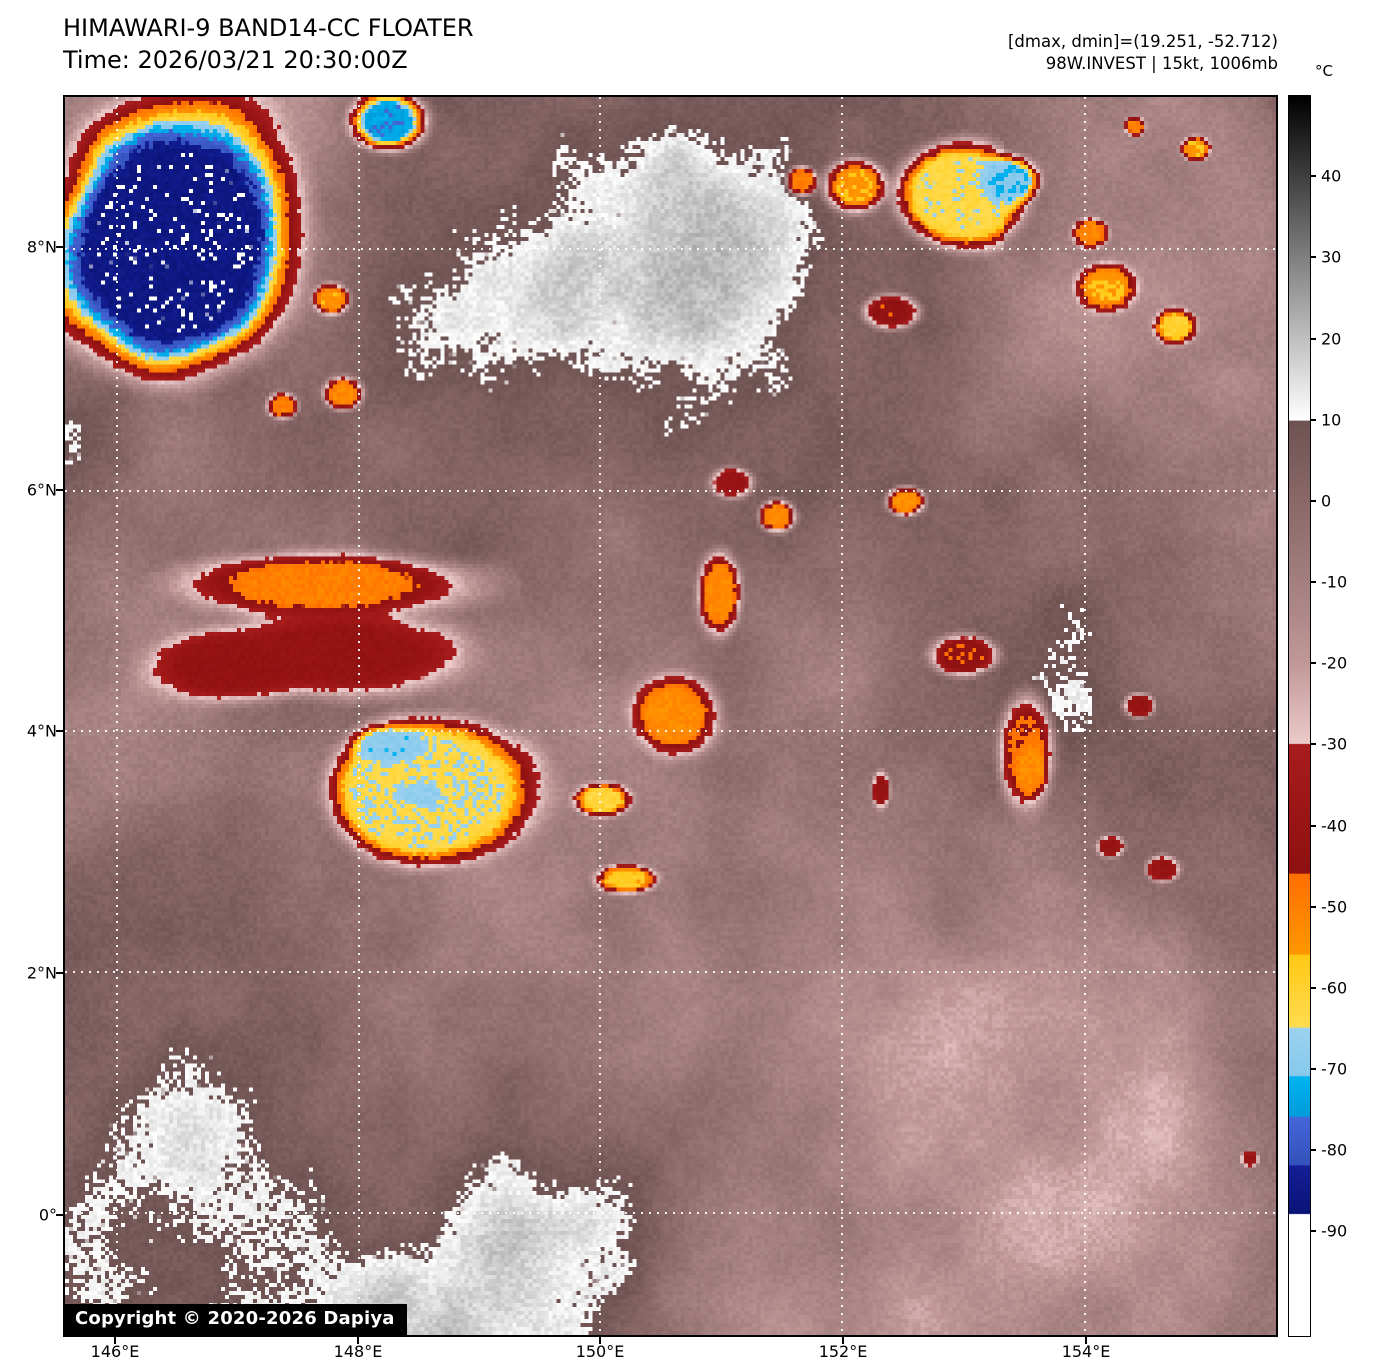  What do you see at coordinates (1086, 1350) in the screenshot?
I see `lon-tick-label: 154°E` at bounding box center [1086, 1350].